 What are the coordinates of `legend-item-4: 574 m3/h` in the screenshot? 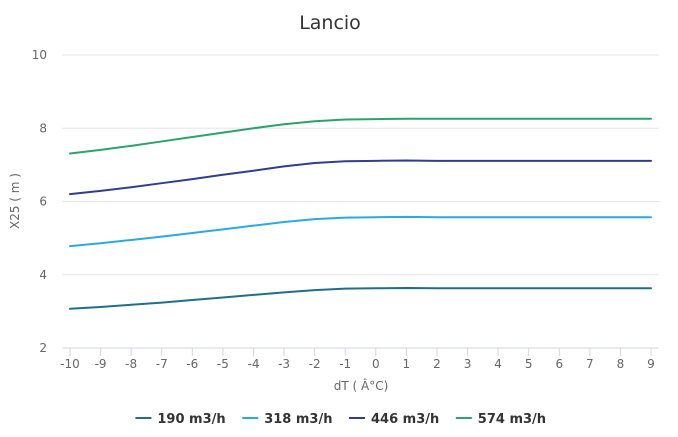 It's located at (501, 419).